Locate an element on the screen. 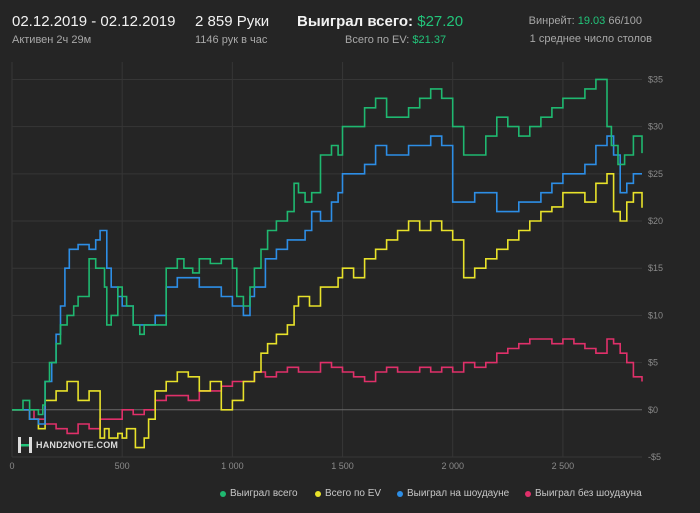  legend-item-won-total: Выиграл всего is located at coordinates (259, 493).